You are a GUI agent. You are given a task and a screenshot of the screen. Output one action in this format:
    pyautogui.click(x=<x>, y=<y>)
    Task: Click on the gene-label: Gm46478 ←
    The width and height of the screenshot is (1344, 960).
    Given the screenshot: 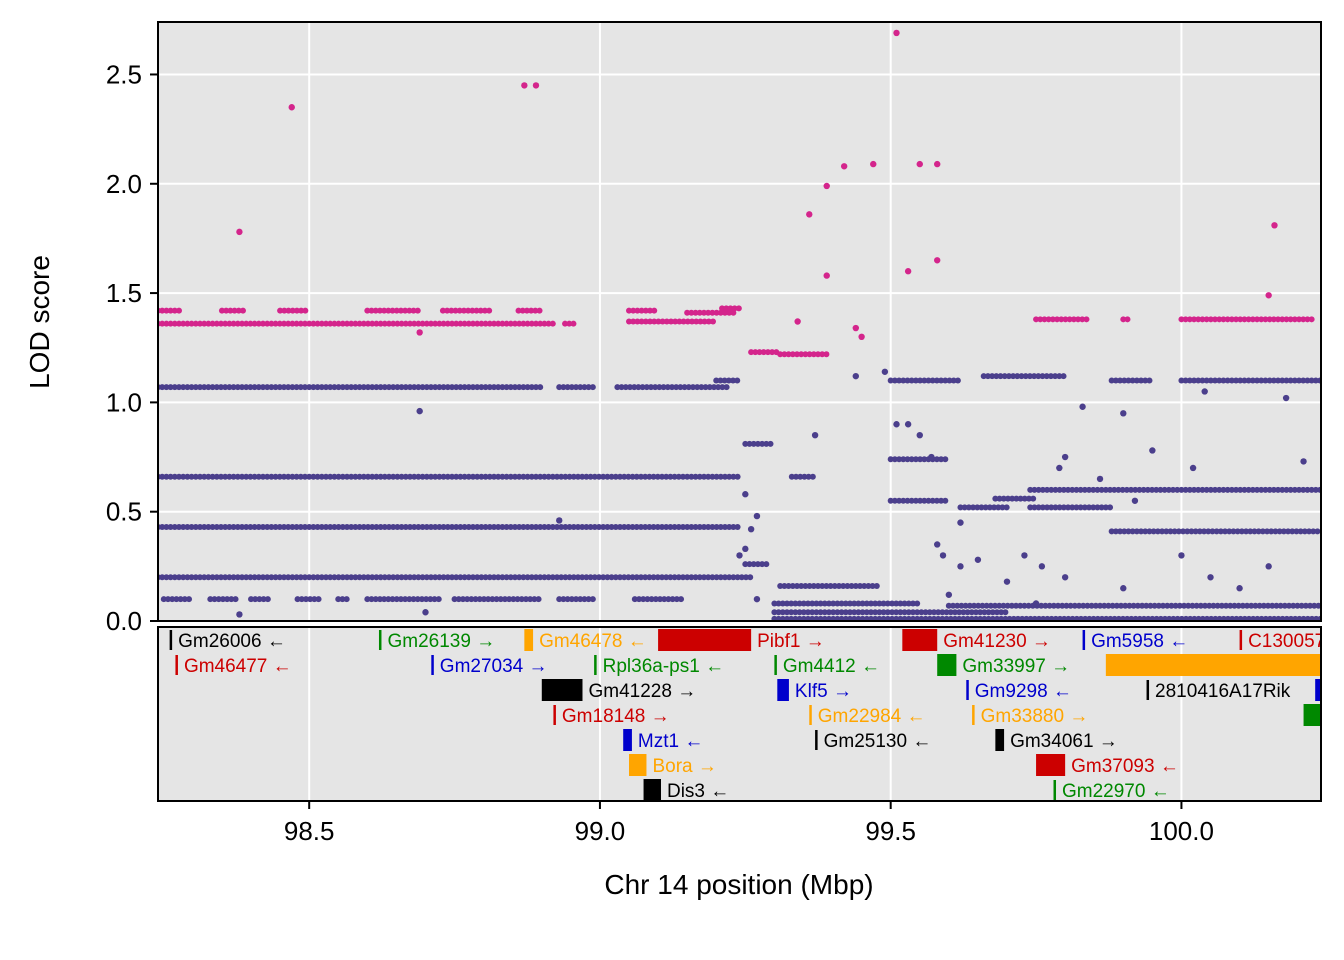 What is the action you would take?
    pyautogui.click(x=593, y=641)
    